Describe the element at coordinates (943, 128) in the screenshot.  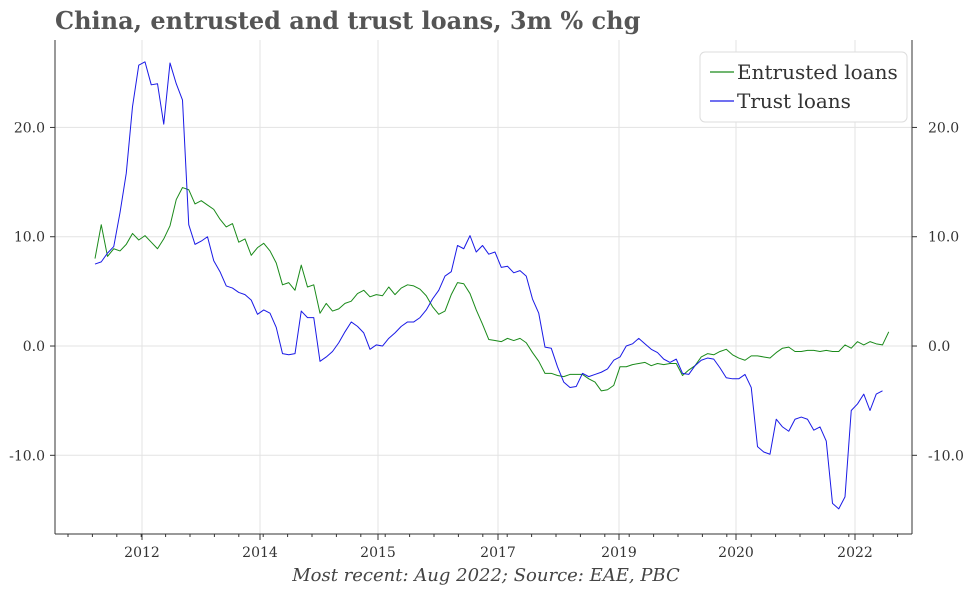
I see `y-tick-label-right: 20.0` at that location.